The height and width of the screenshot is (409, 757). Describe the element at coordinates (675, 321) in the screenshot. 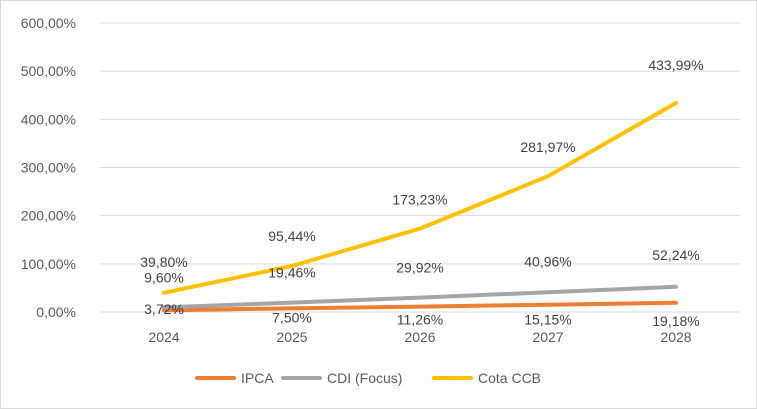

I see `data-label: 19,18%` at that location.